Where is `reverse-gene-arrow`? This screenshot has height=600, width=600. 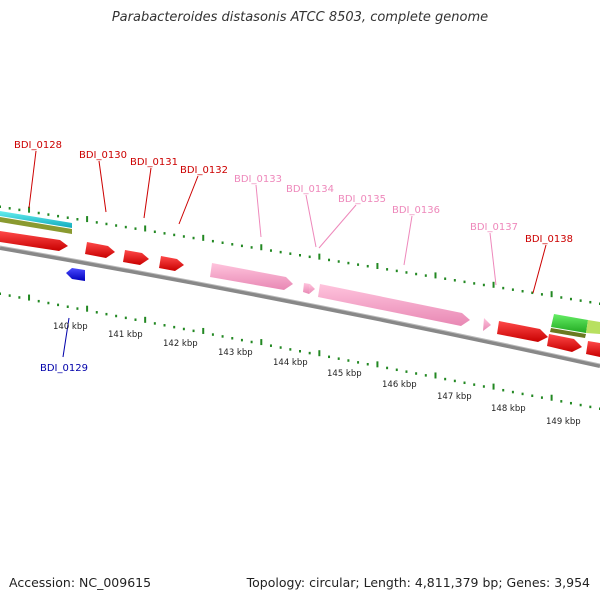
reverse-gene-arrow is located at coordinates (75, 274).